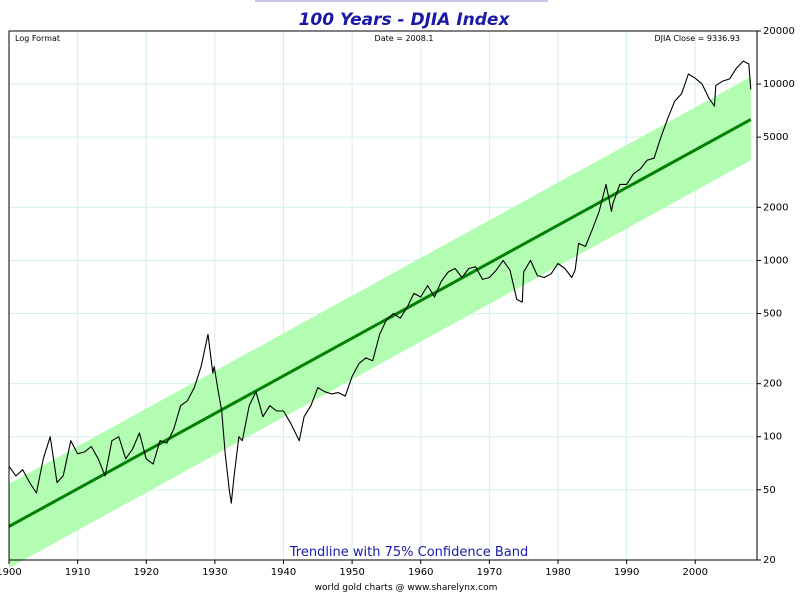 This screenshot has height=594, width=800. What do you see at coordinates (401, 1) in the screenshot?
I see `top-divider` at bounding box center [401, 1].